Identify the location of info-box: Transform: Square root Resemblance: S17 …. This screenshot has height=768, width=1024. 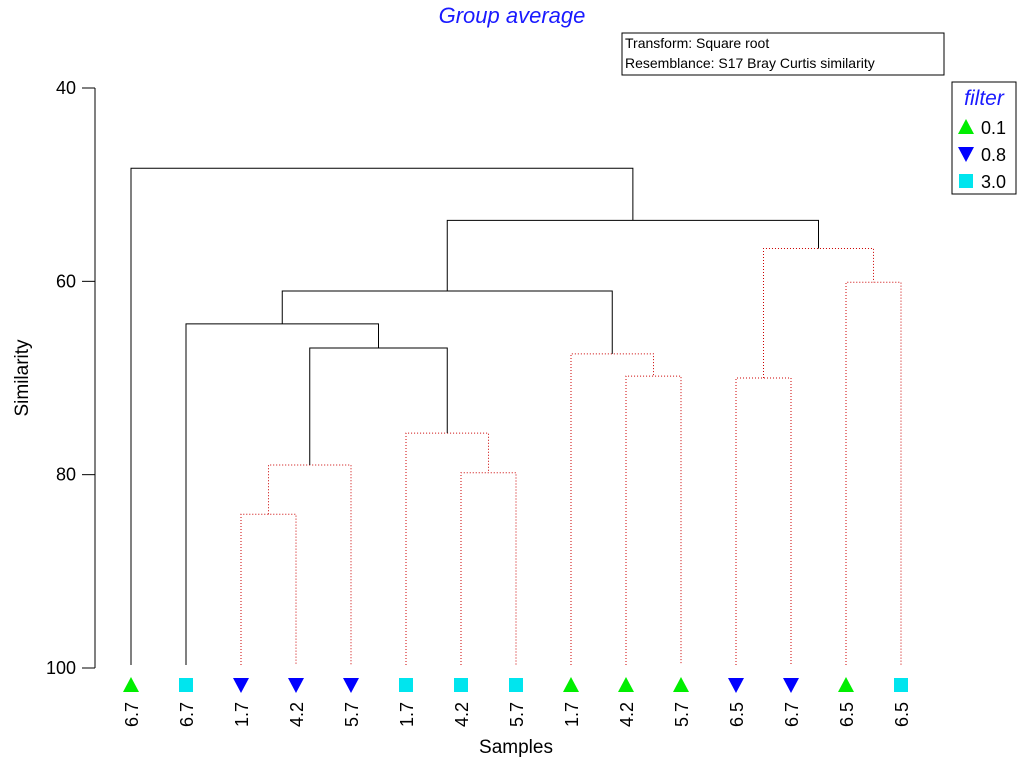
(783, 54).